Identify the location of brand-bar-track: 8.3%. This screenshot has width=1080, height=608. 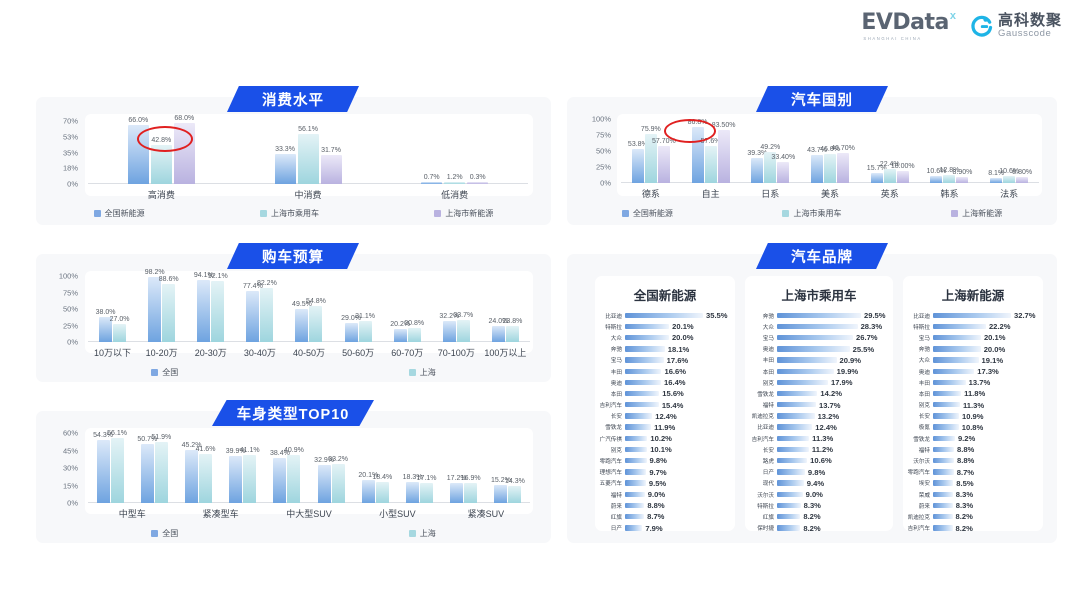
(835, 505).